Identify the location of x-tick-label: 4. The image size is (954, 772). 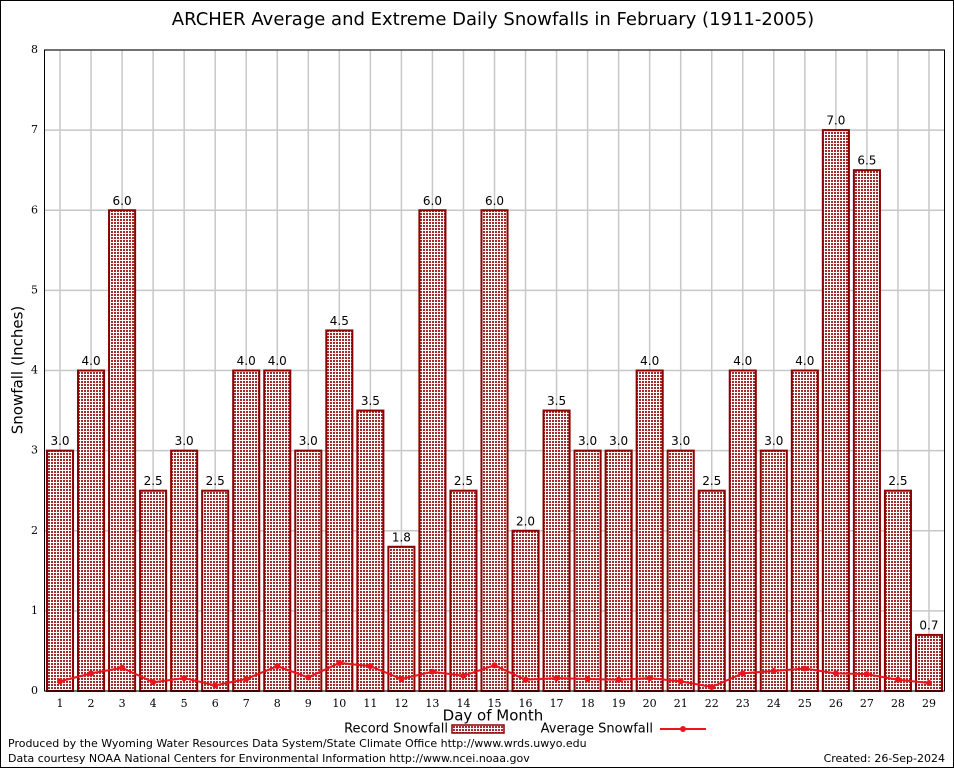
(153, 703).